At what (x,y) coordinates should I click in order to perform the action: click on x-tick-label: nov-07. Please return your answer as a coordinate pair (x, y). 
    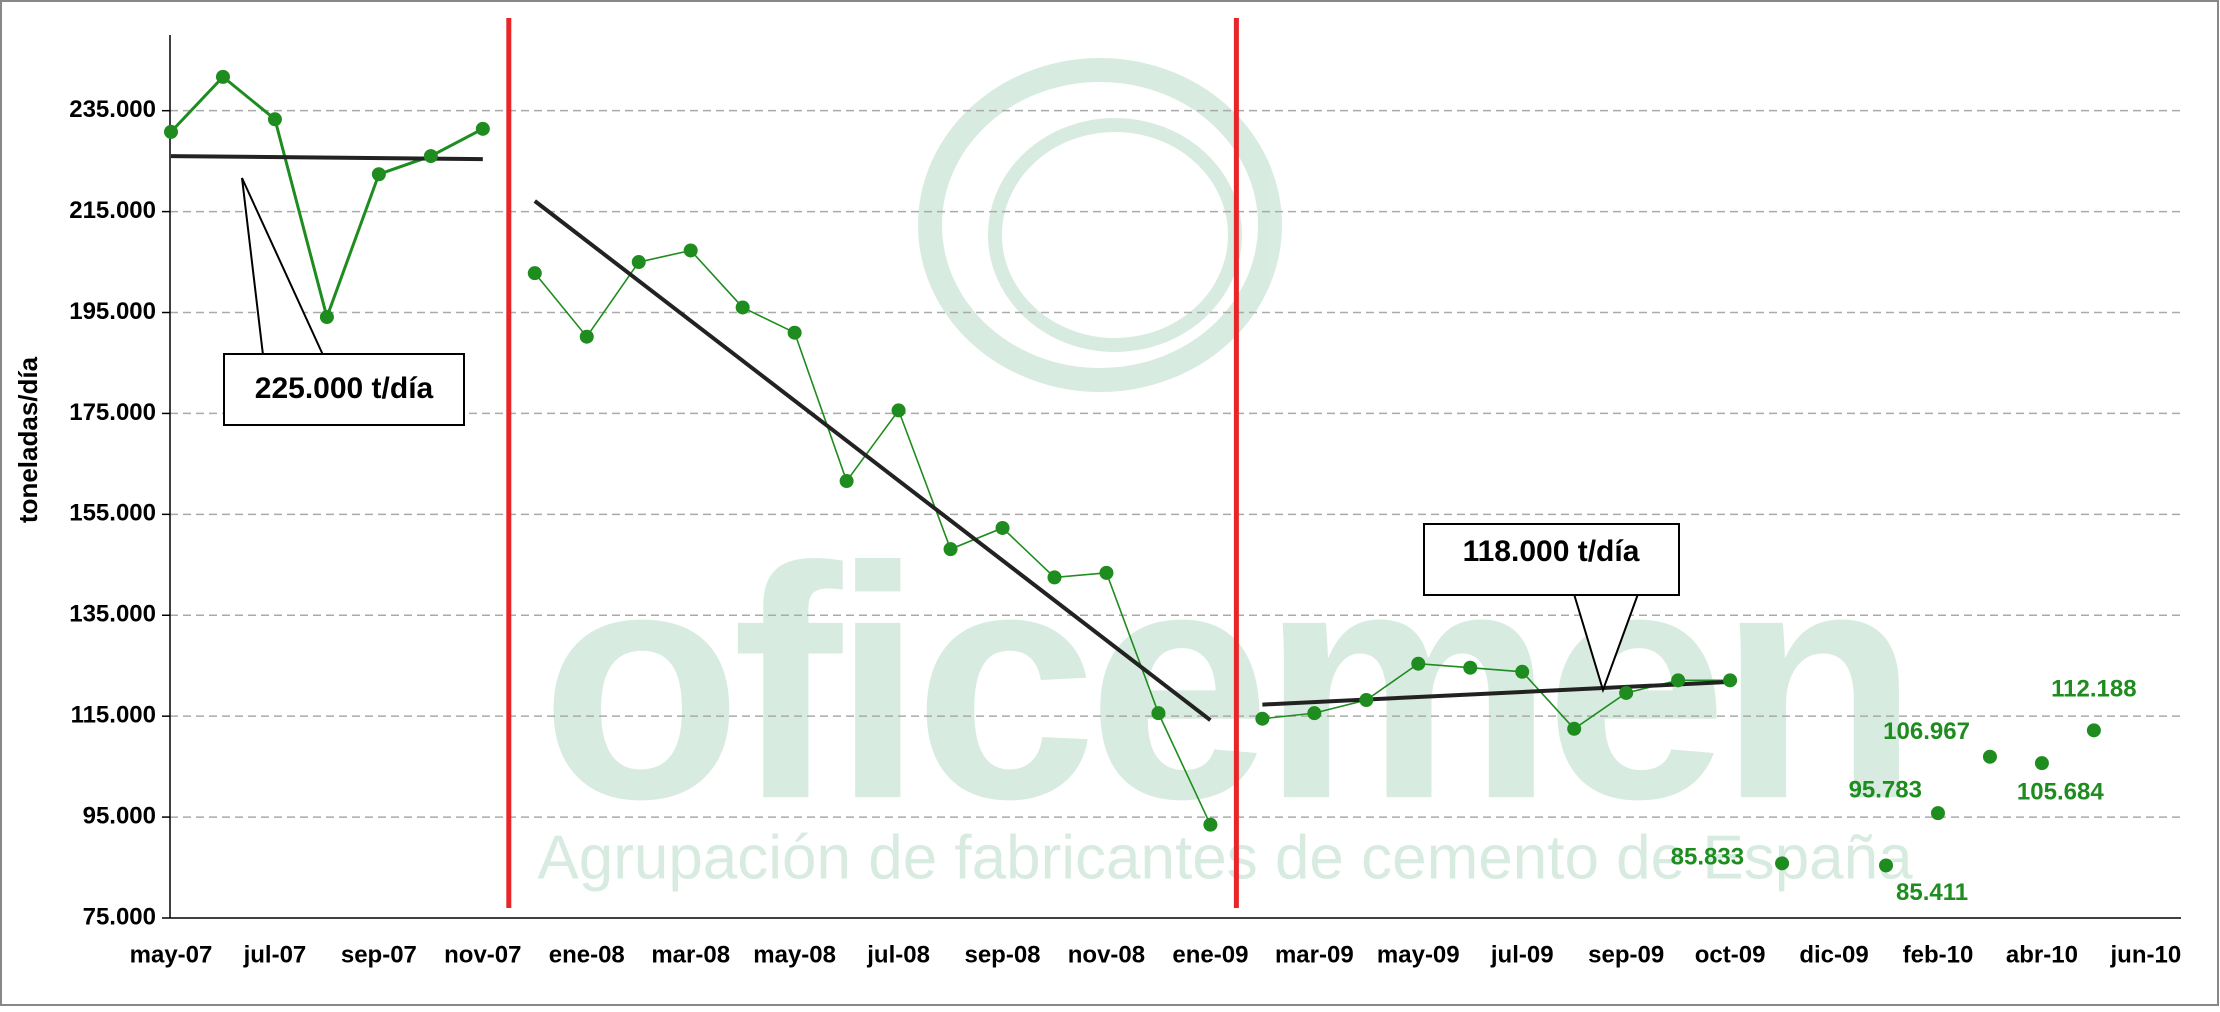
    Looking at the image, I should click on (482, 954).